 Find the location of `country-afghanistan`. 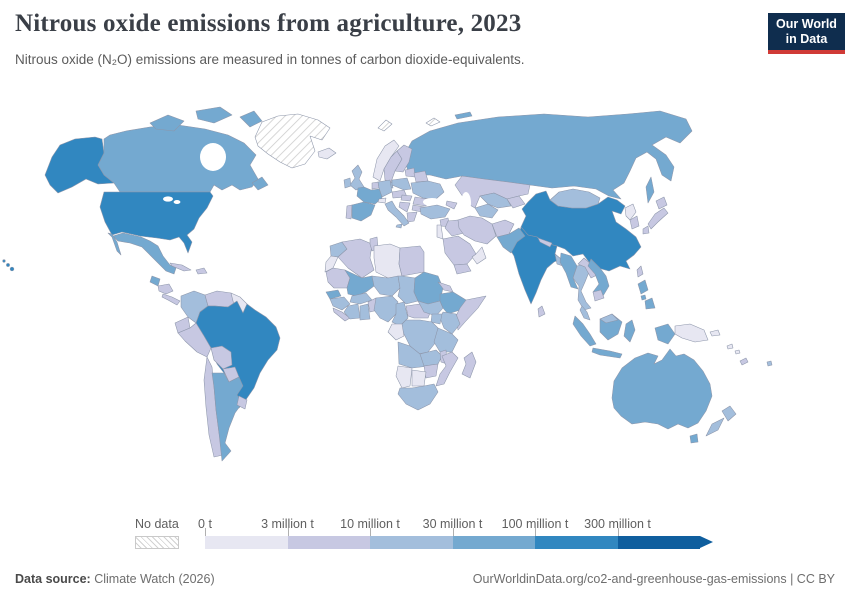

country-afghanistan is located at coordinates (503, 228).